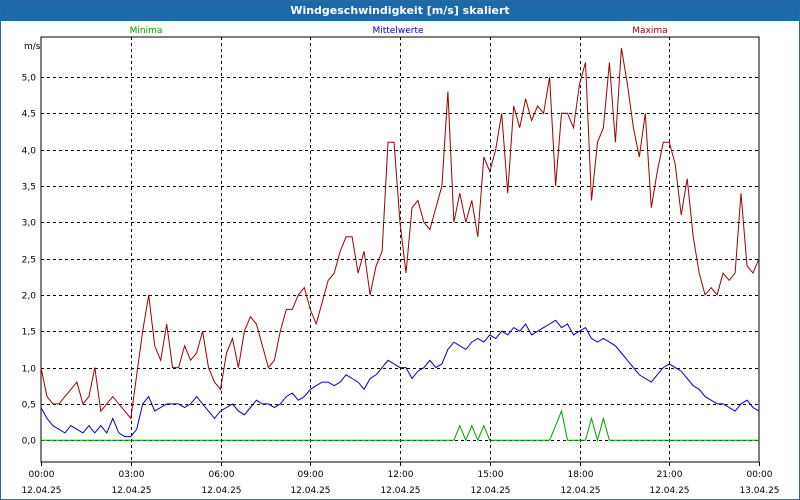 This screenshot has width=800, height=500. What do you see at coordinates (401, 475) in the screenshot?
I see `x-tick-time: 12:00` at bounding box center [401, 475].